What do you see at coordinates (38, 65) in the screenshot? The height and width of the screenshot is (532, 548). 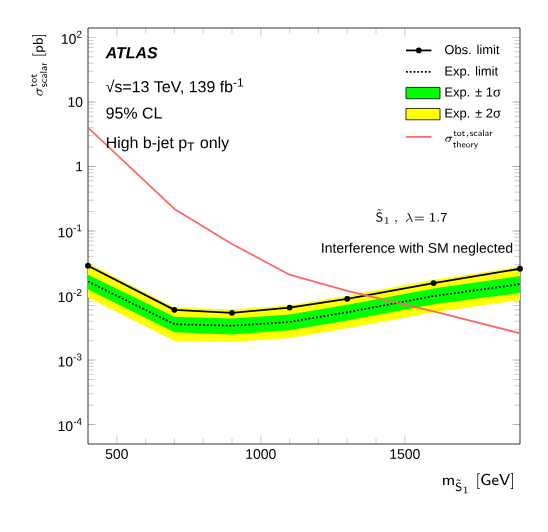 I see `y-axis-title: $\sigma^{\mathsf{tot}}_{\mathsf{scalar}}\ [\mathsf{pb}]$` at bounding box center [38, 65].